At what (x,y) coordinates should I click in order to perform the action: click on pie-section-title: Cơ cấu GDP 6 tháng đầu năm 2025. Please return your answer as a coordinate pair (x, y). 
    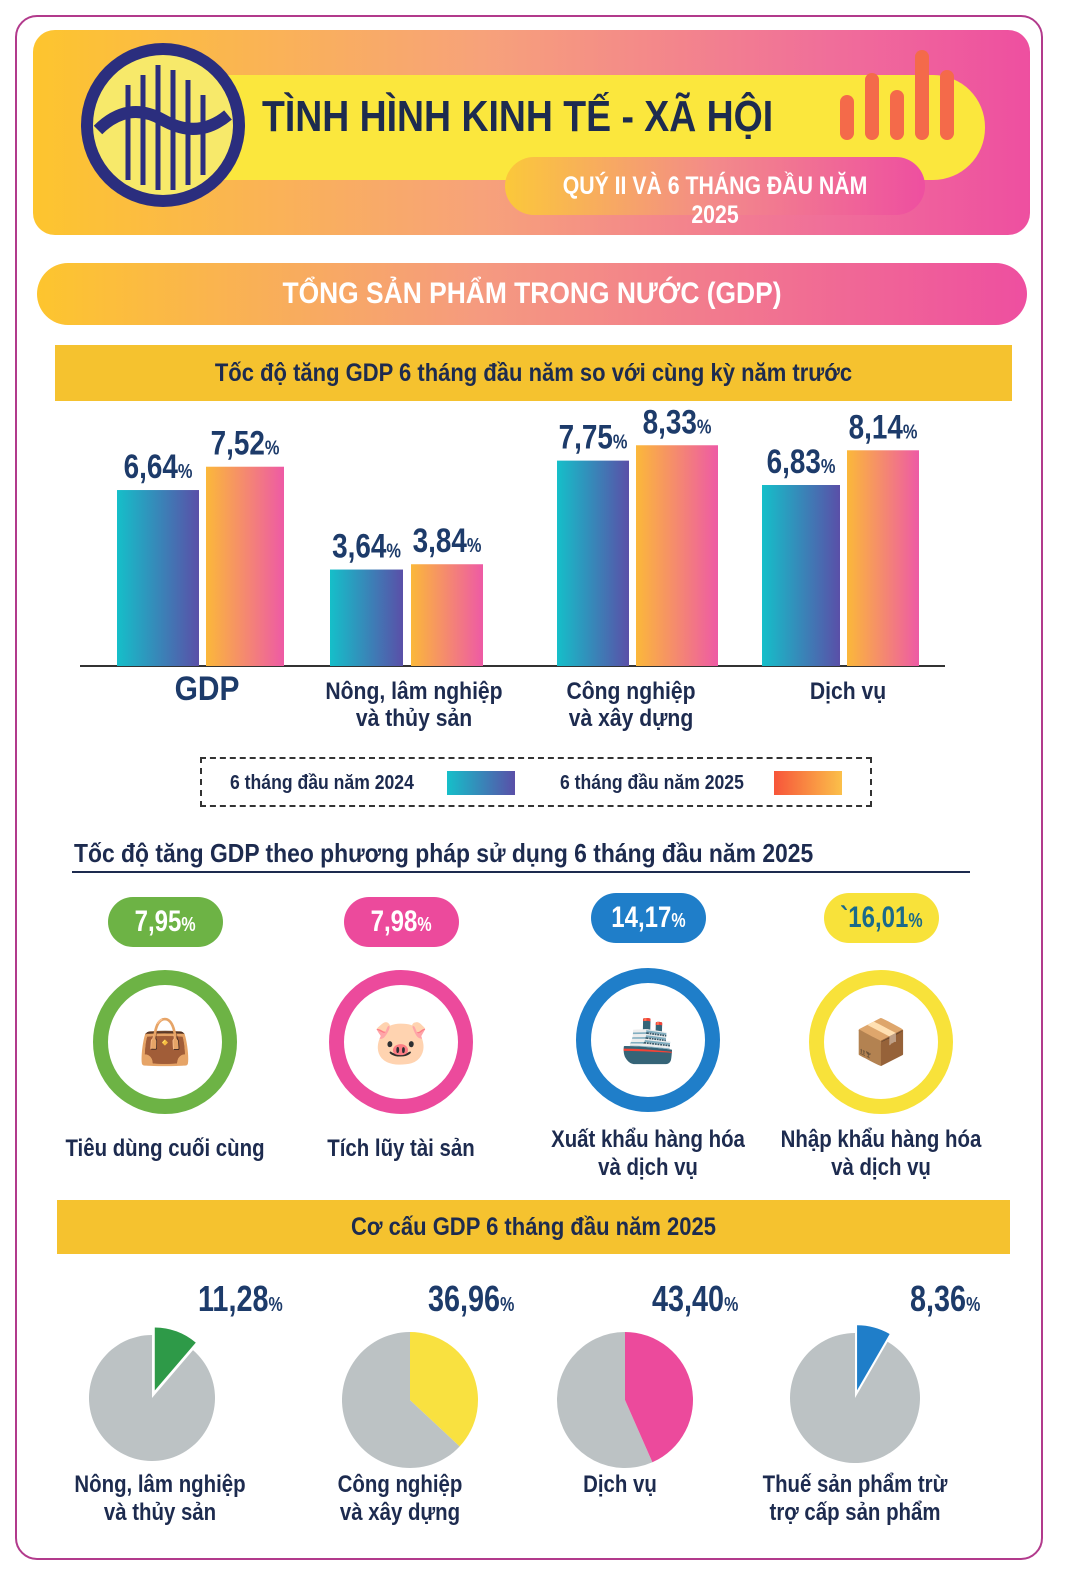
    Looking at the image, I should click on (533, 1227).